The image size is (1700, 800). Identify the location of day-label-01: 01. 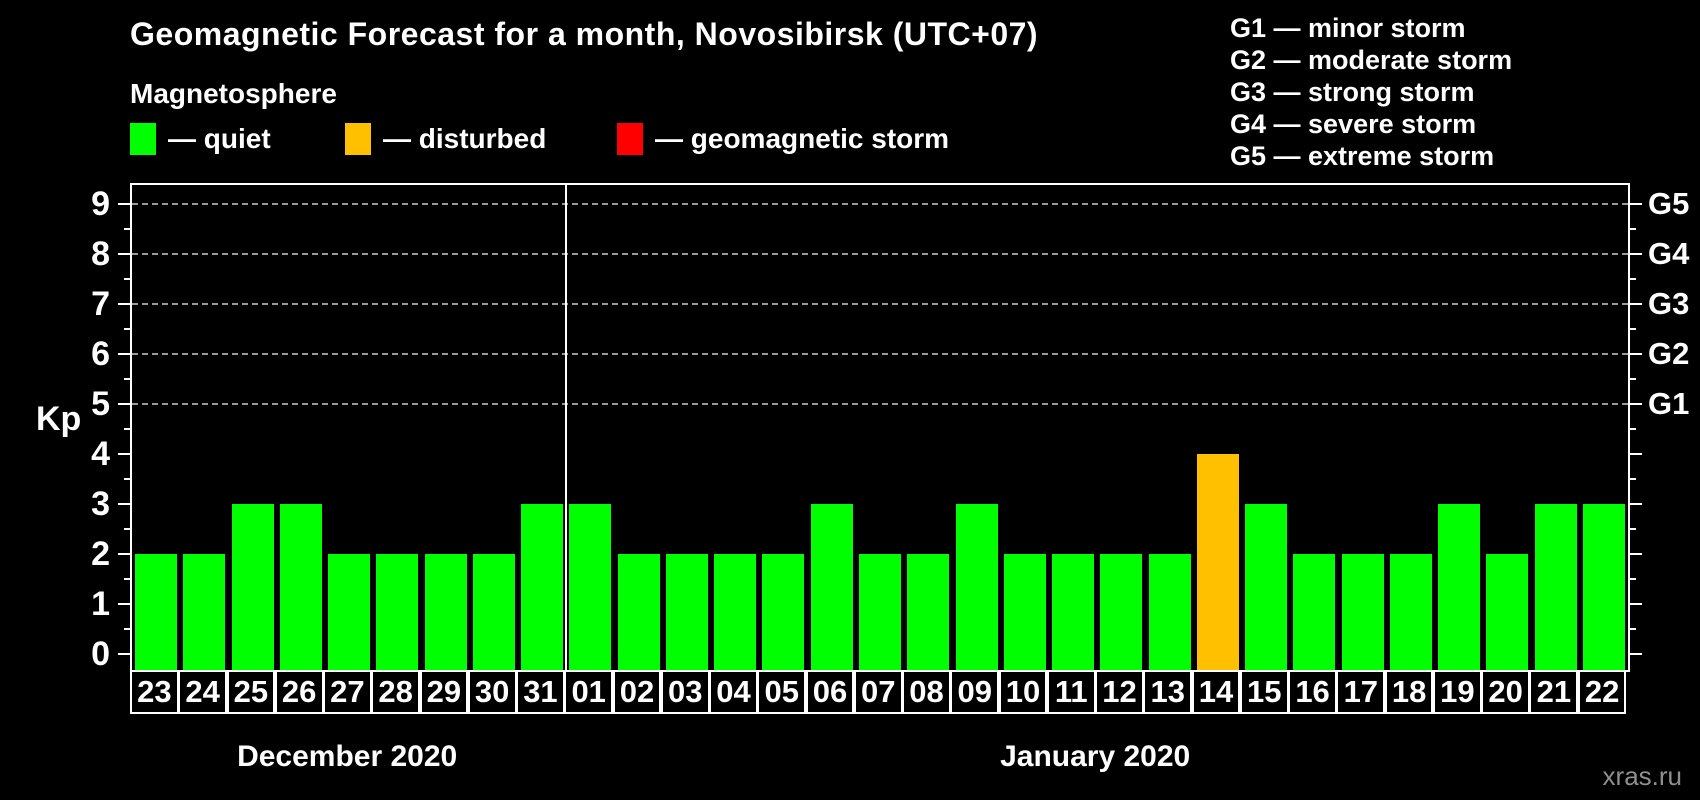
(589, 692).